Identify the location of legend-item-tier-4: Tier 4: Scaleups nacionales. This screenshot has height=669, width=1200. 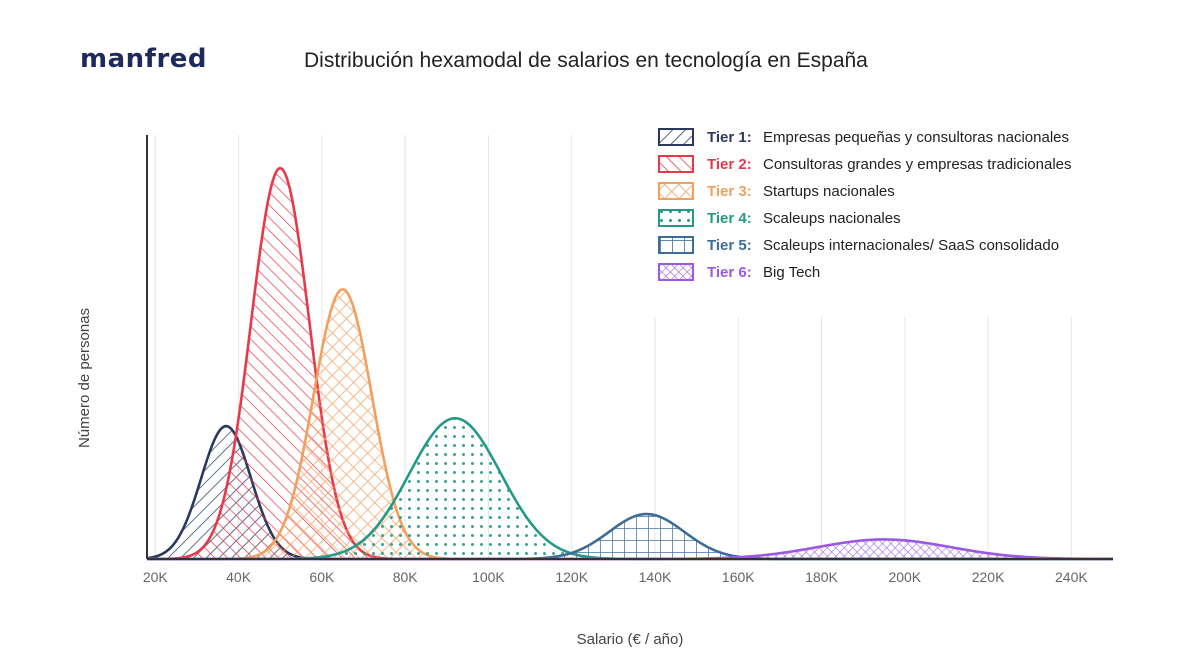
(779, 218).